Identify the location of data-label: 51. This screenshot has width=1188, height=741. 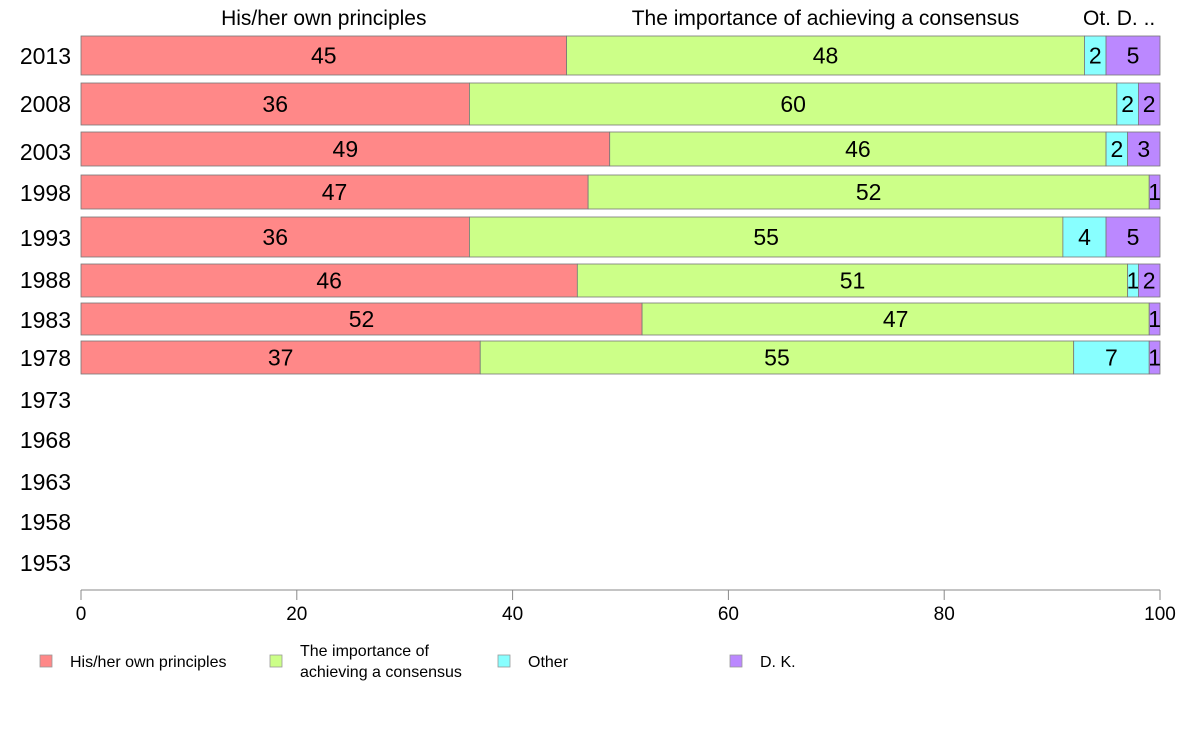
(853, 281).